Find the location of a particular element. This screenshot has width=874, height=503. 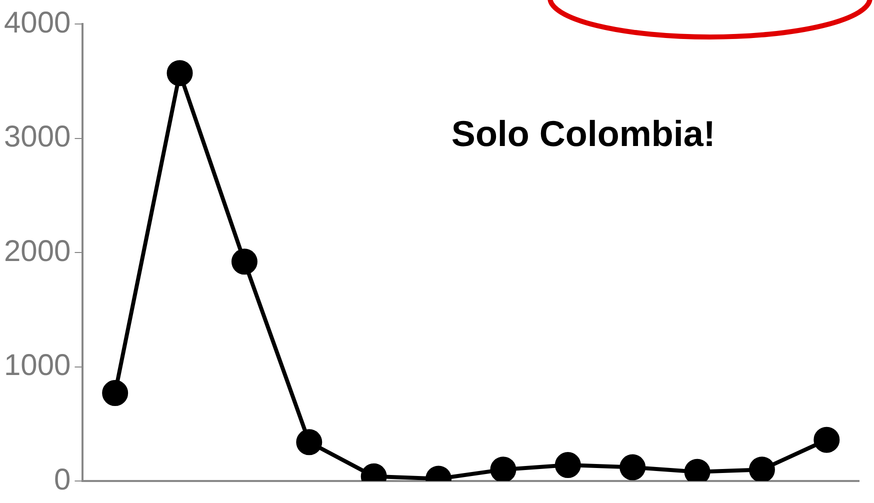

y-tick-label: 0 is located at coordinates (62, 479).